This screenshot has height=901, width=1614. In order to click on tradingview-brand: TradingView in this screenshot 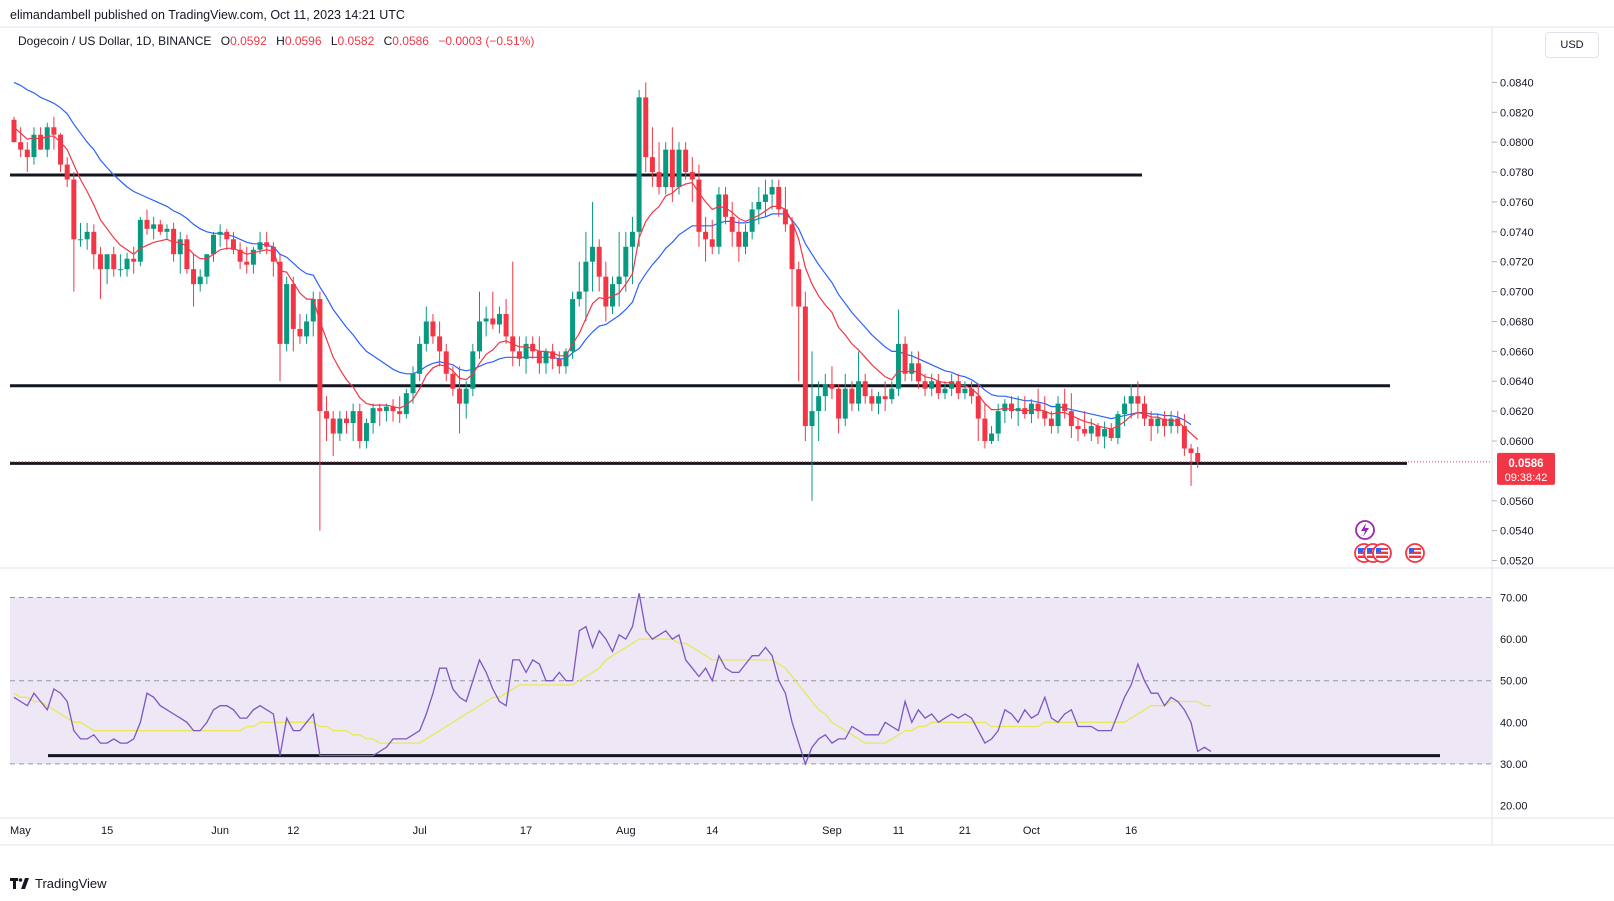, I will do `click(58, 883)`.